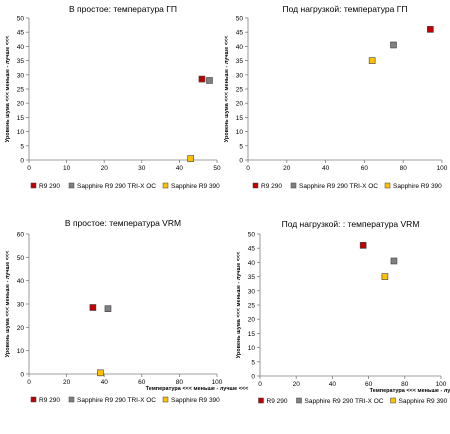 The image size is (450, 434). Describe the element at coordinates (123, 9) in the screenshot. I see `chart-title: В простое: температура ГП` at that location.